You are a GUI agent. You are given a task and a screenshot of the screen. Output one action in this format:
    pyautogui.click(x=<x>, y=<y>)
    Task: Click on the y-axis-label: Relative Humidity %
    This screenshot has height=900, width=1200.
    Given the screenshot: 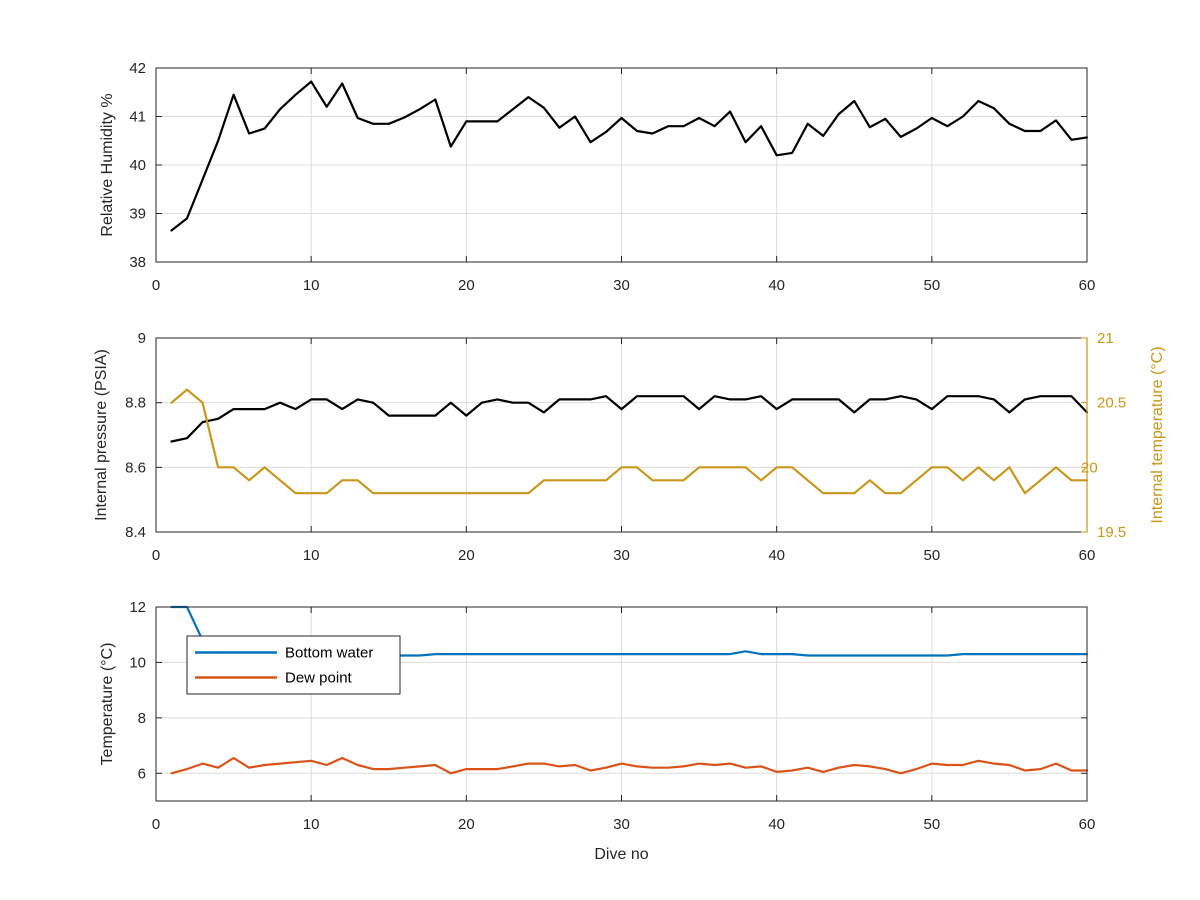 What is the action you would take?
    pyautogui.click(x=107, y=164)
    